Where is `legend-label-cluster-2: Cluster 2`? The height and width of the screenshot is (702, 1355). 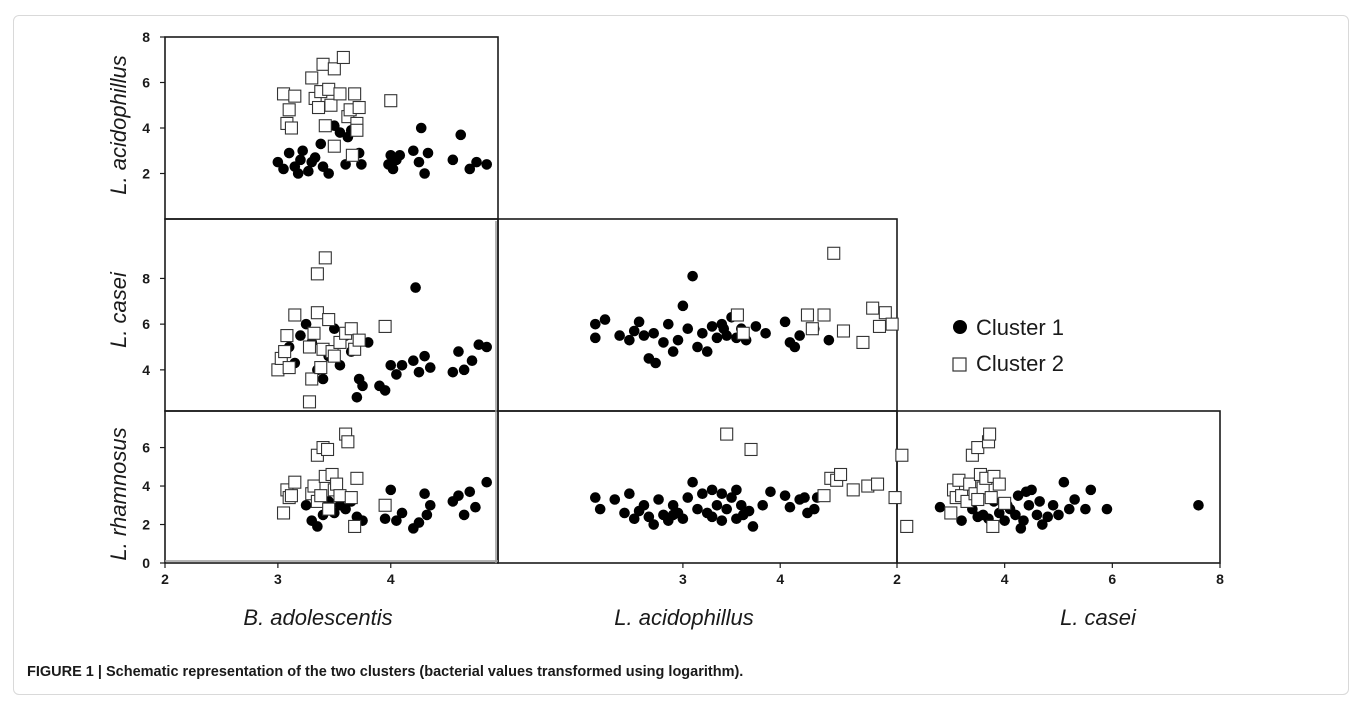
legend-label-cluster-2: Cluster 2 is located at coordinates (1020, 363).